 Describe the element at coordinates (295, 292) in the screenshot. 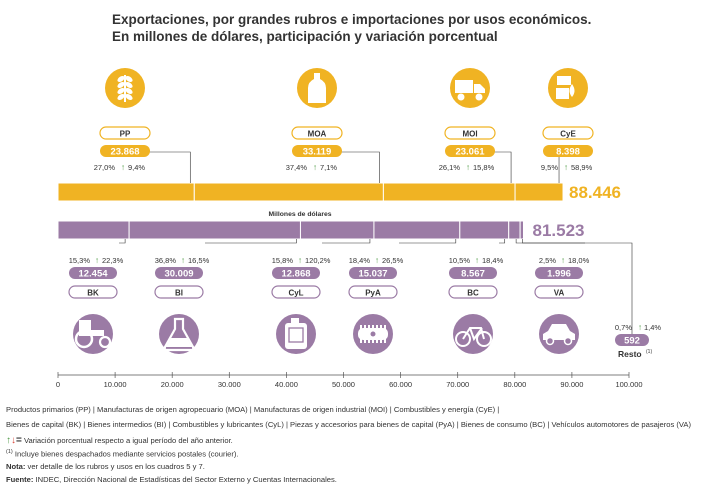

I see `import-CyL-code: CyL` at that location.